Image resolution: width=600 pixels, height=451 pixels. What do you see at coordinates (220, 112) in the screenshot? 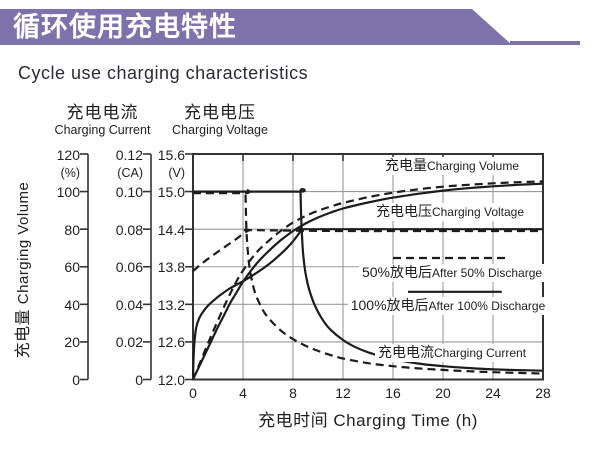
I see `voltage-axis-header-cjk: 充电电压` at bounding box center [220, 112].